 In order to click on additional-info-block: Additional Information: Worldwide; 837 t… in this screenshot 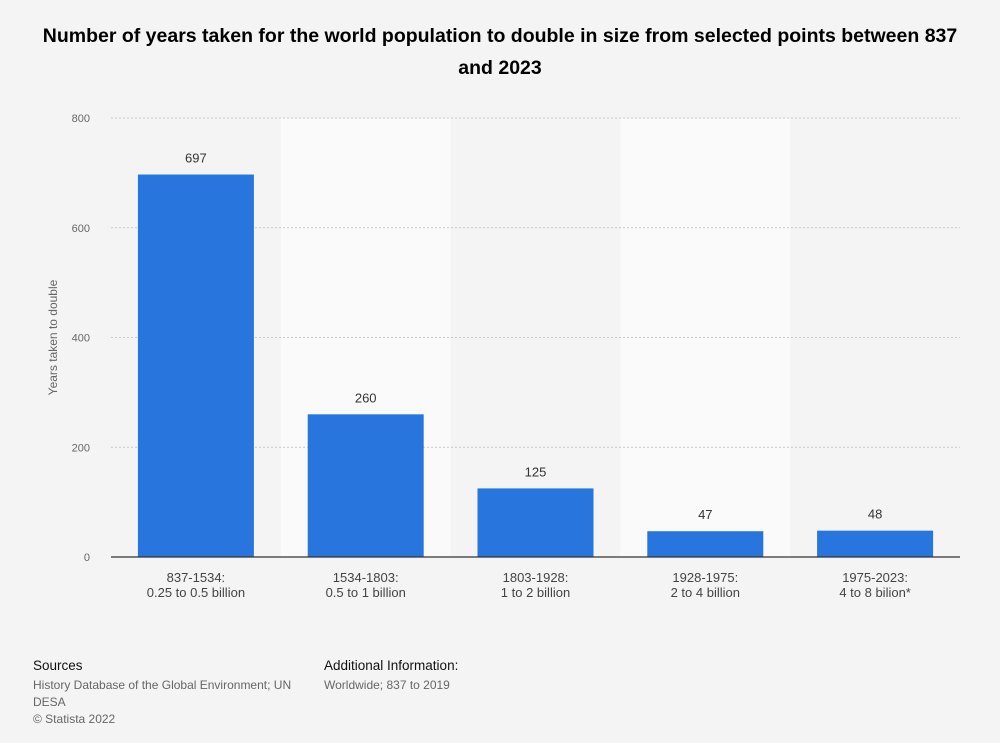, I will do `click(474, 676)`.